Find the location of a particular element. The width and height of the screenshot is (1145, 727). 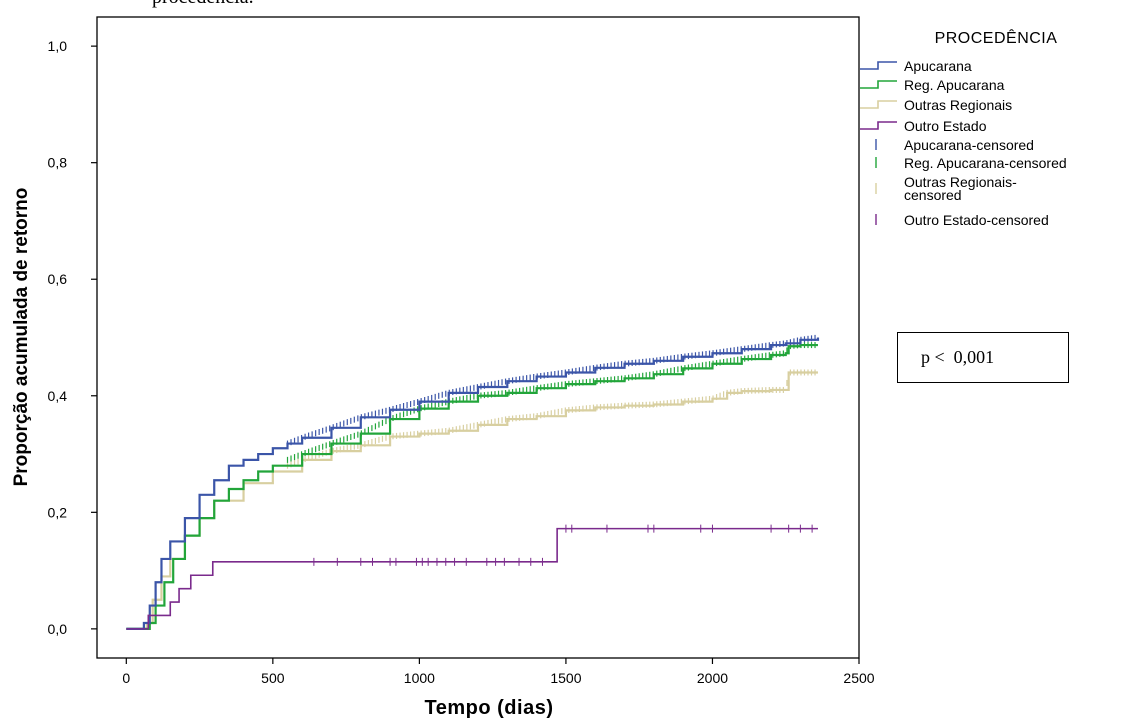

legend-label: Outro Estado is located at coordinates (945, 126).